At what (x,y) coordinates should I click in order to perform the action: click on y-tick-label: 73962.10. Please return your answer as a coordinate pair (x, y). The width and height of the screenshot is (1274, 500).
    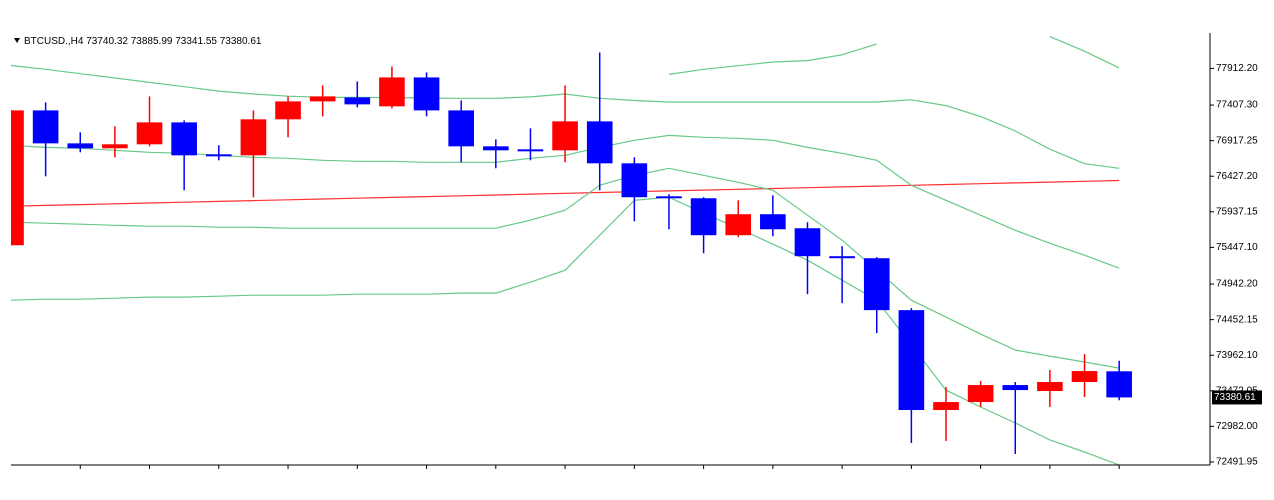
    Looking at the image, I should click on (1237, 355).